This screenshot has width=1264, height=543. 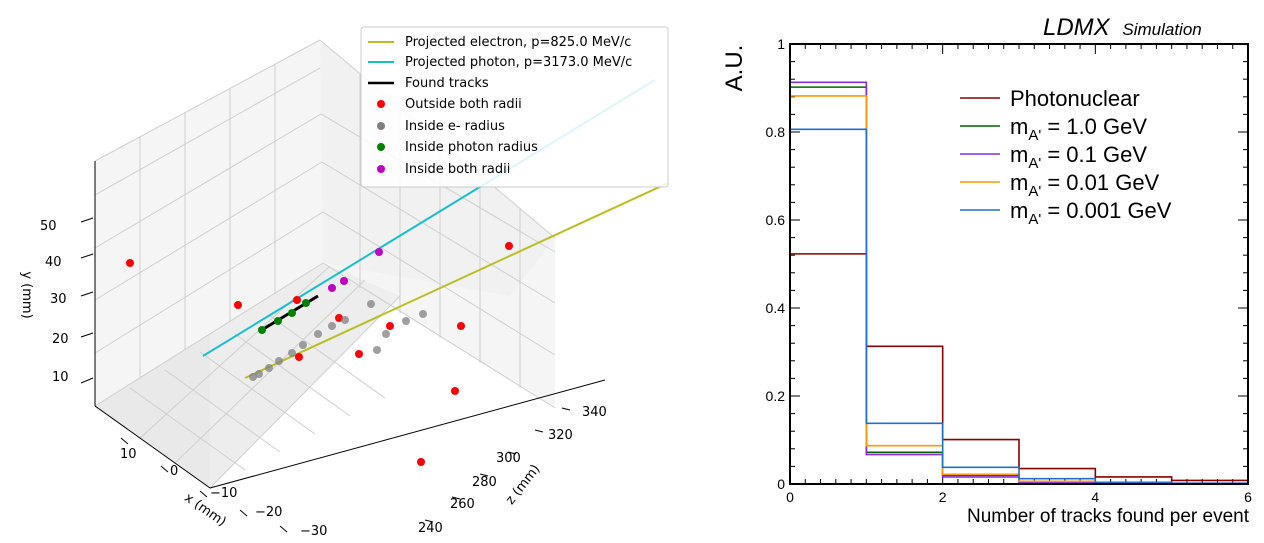 What do you see at coordinates (518, 62) in the screenshot?
I see `legend-photon-label: Projected photon, p=3173.0 MeV/c` at bounding box center [518, 62].